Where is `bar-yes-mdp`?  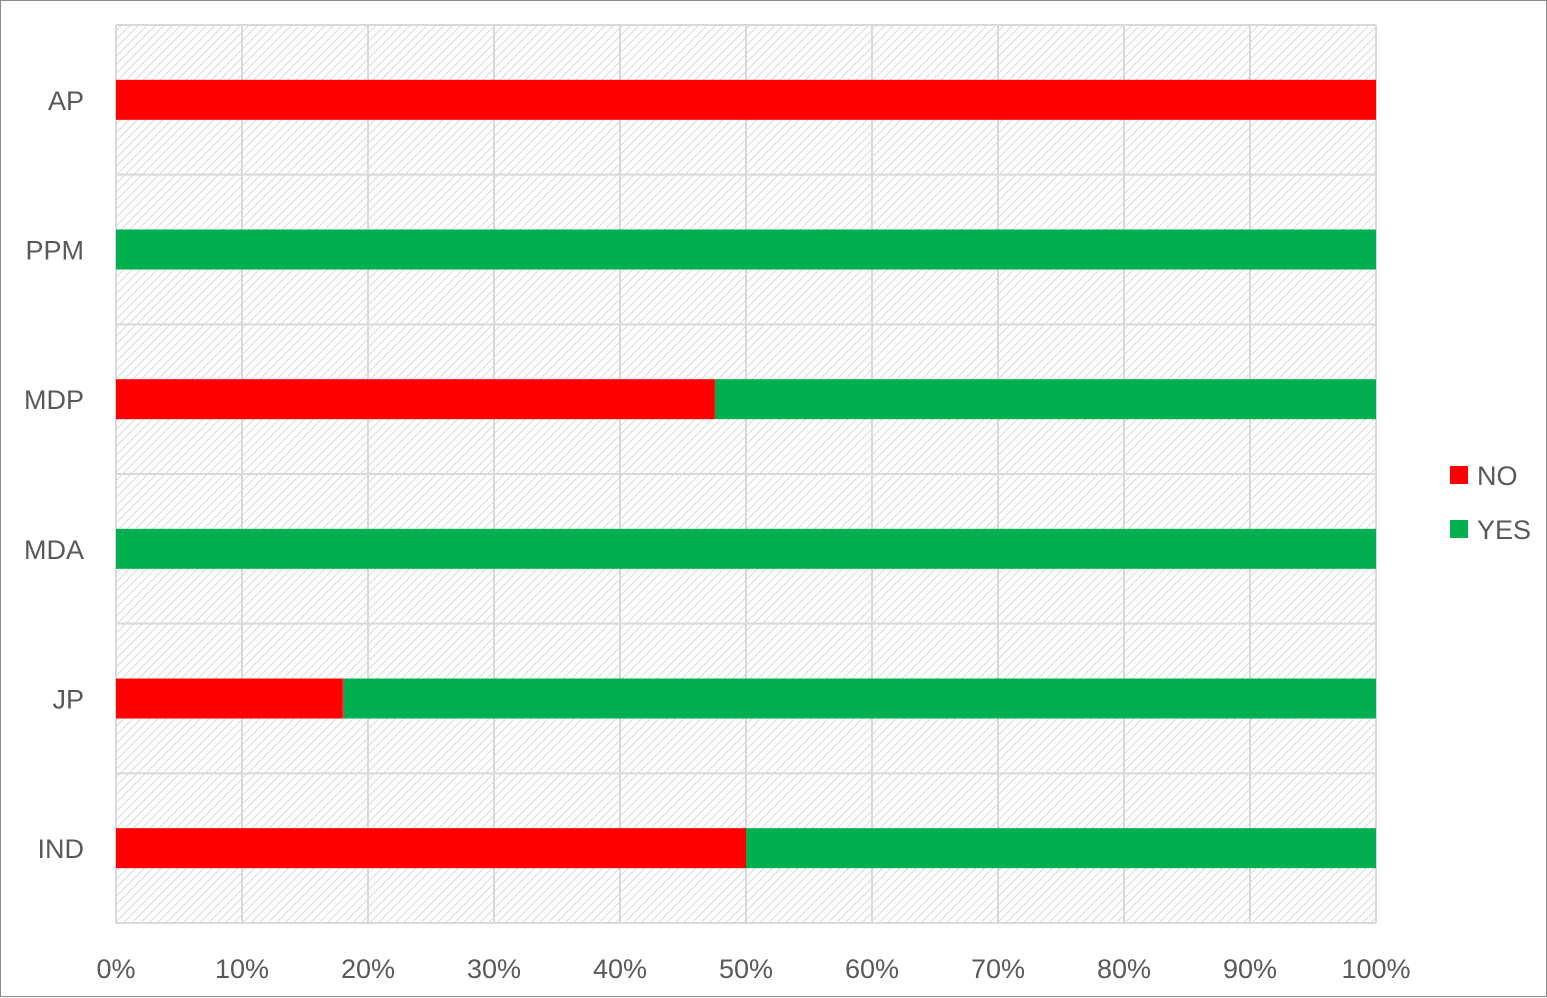 bar-yes-mdp is located at coordinates (1045, 399).